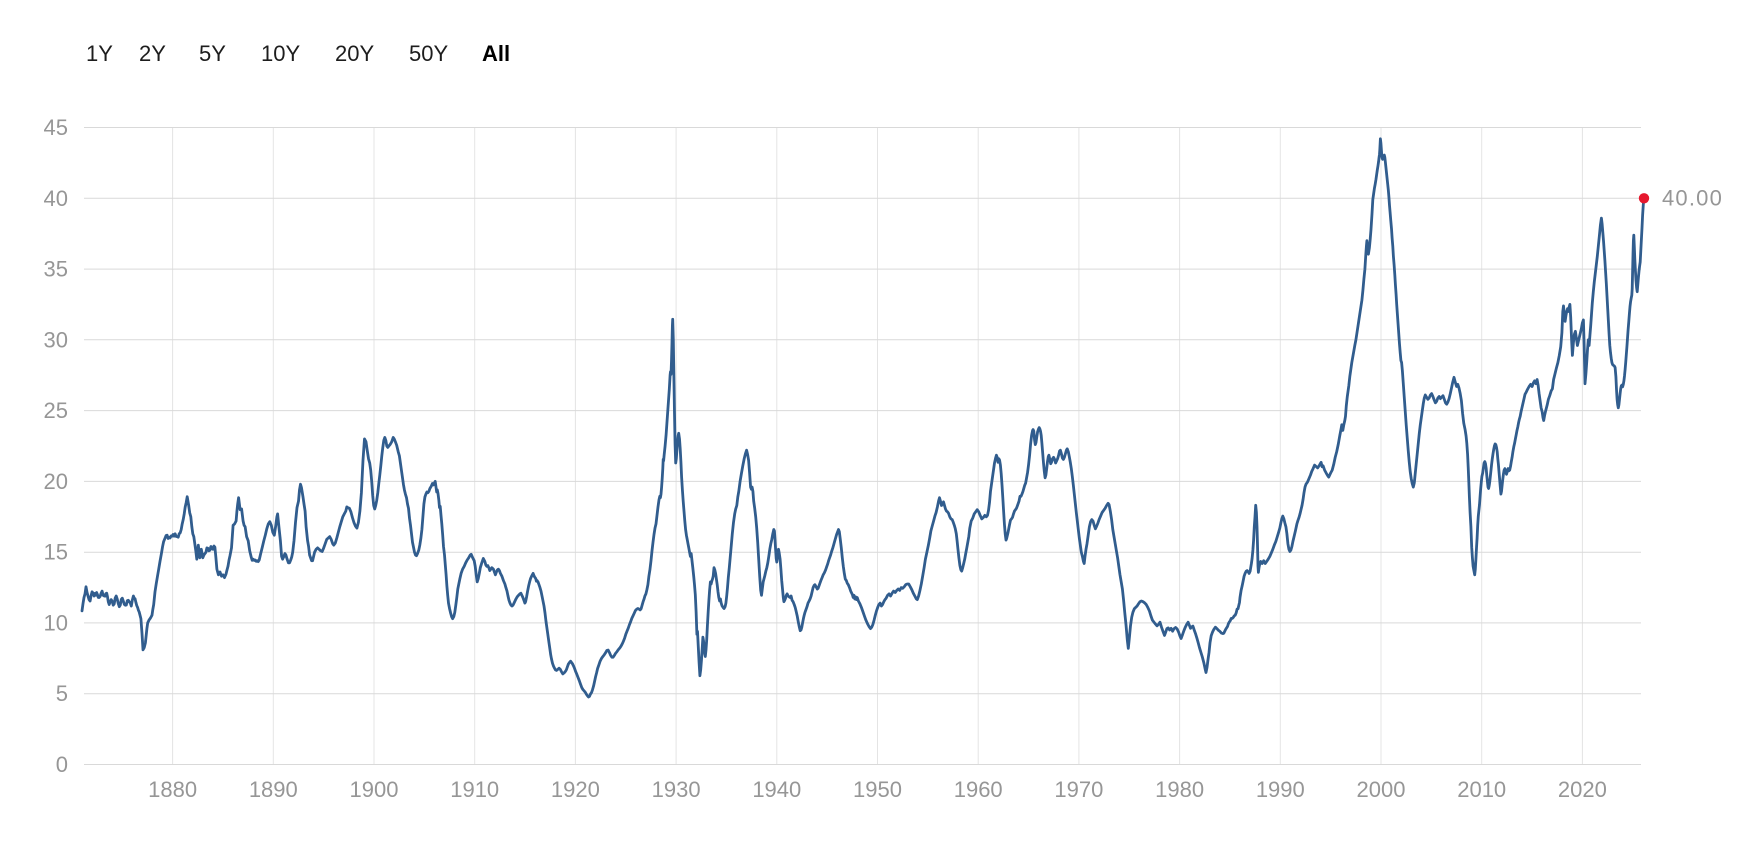 The height and width of the screenshot is (842, 1756). Describe the element at coordinates (273, 789) in the screenshot. I see `svg-text: 1890` at that location.